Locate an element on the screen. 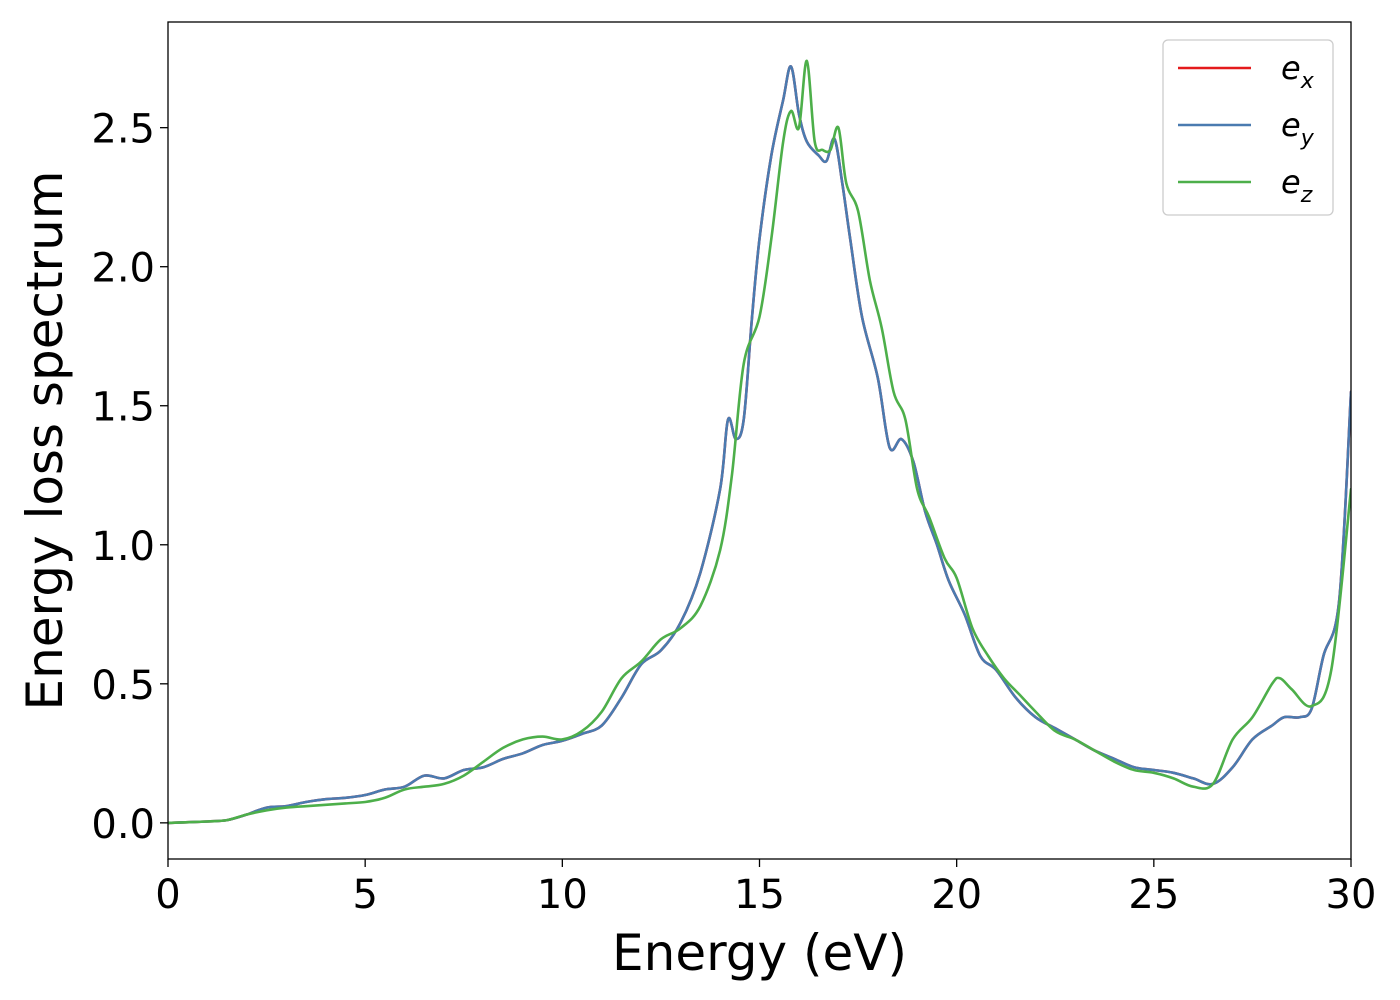 The height and width of the screenshot is (1000, 1400). x-axis-label: Energy (eV) is located at coordinates (759, 953).